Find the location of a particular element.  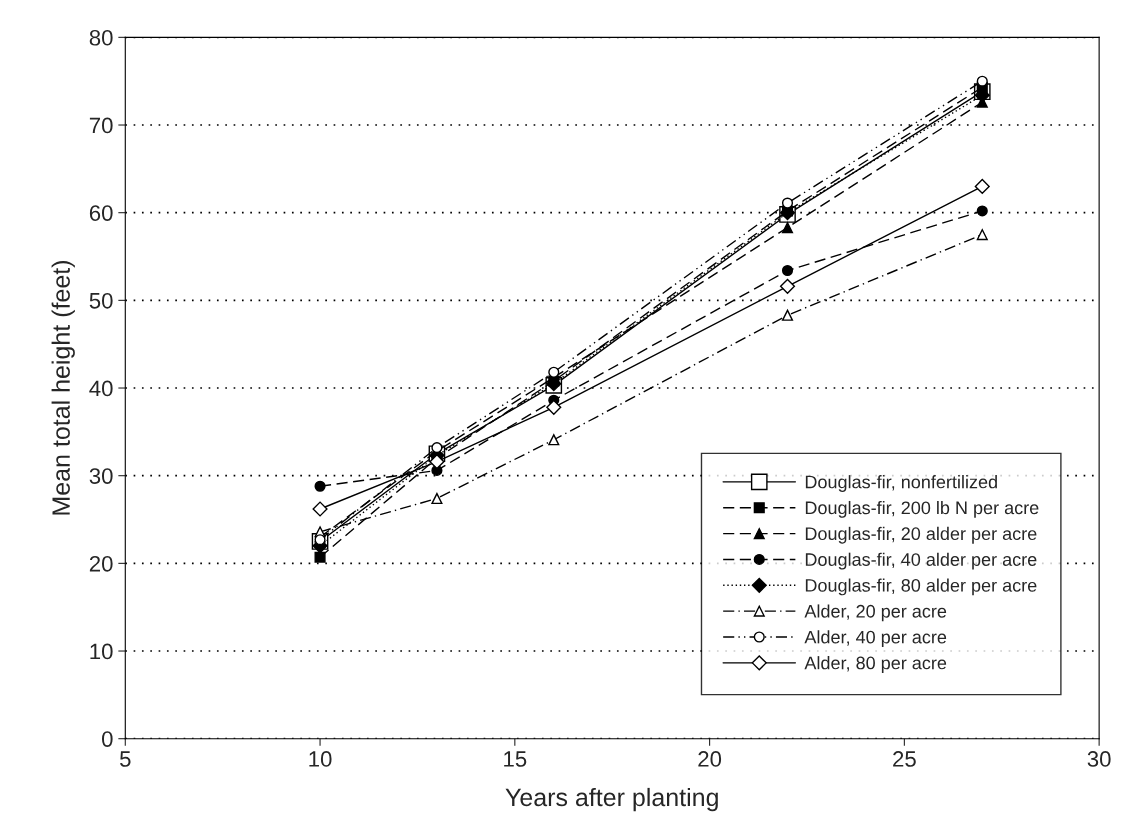

x-tick-label: 20 is located at coordinates (710, 759).